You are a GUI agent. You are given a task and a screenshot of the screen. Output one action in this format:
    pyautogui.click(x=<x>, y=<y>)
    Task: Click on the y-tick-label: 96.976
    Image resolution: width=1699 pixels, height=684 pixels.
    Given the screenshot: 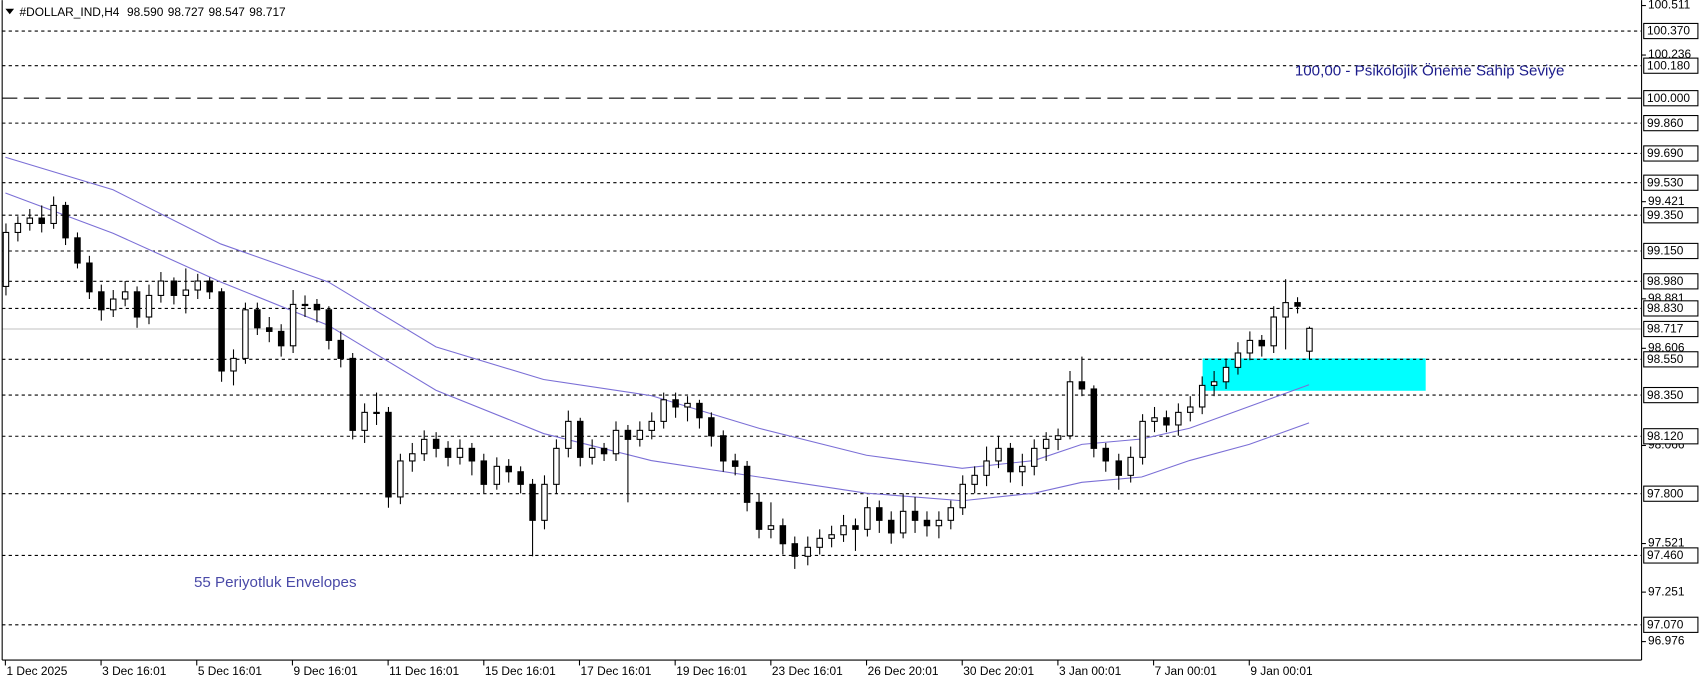 What is the action you would take?
    pyautogui.click(x=1666, y=641)
    